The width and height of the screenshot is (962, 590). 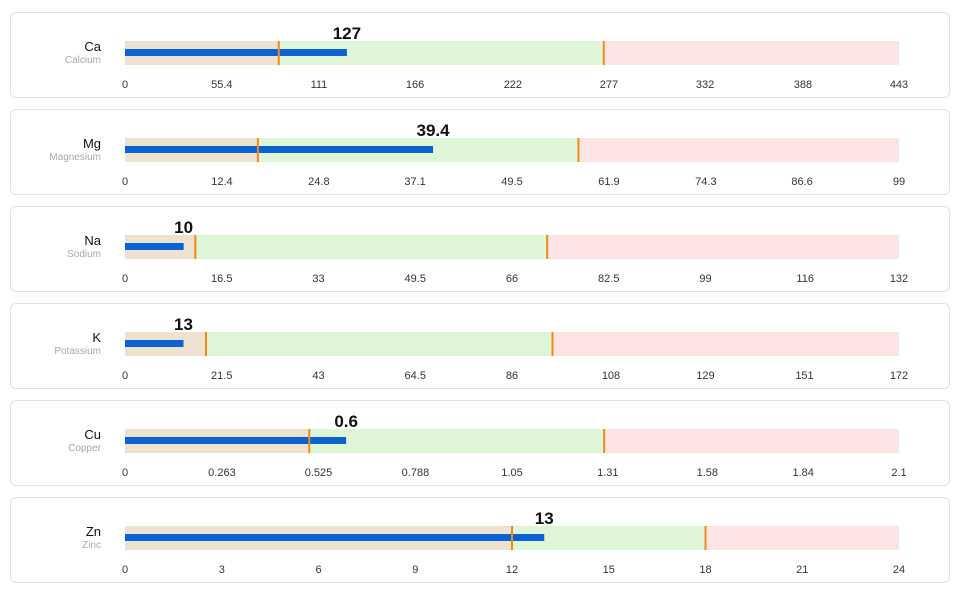 What do you see at coordinates (414, 182) in the screenshot?
I see `x-tick-label: 37.1` at bounding box center [414, 182].